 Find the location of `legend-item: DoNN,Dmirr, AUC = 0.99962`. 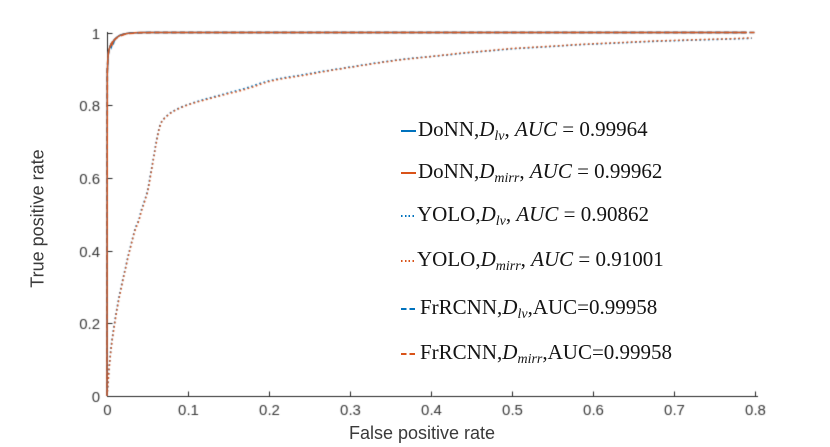

legend-item: DoNN,Dmirr, AUC = 0.99962 is located at coordinates (531, 172).